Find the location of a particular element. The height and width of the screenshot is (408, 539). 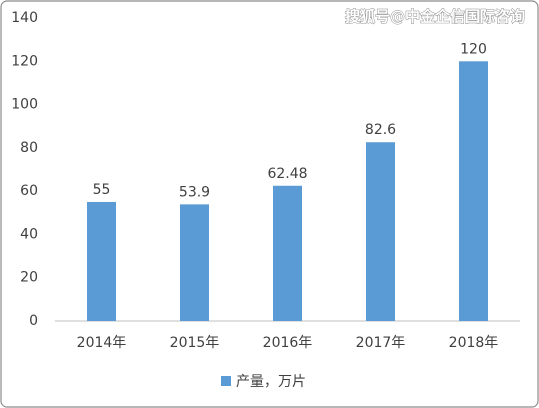

y-tick-label: 100 is located at coordinates (24, 105).